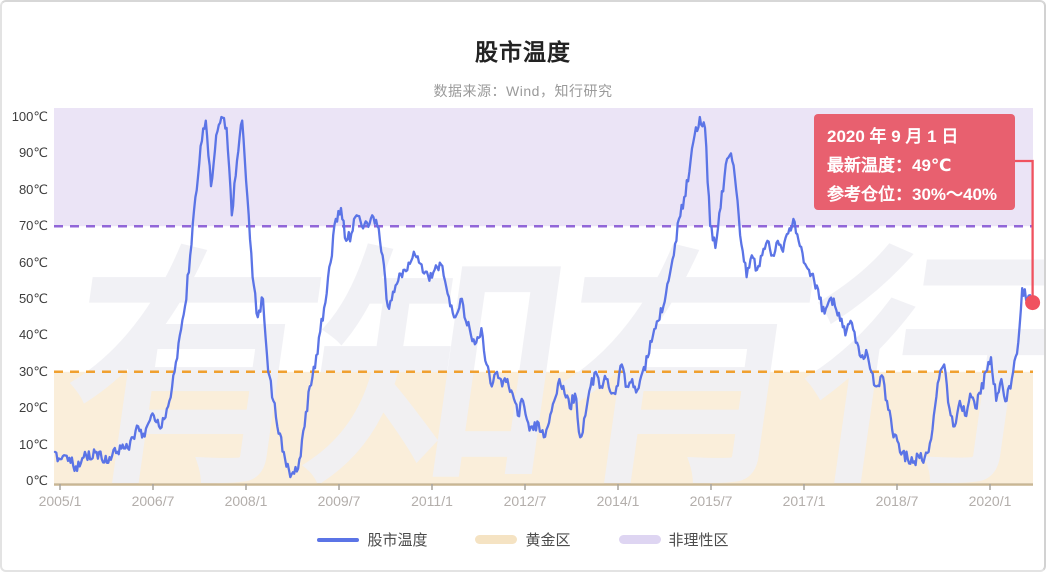 This screenshot has height=572, width=1046. Describe the element at coordinates (893, 136) in the screenshot. I see `tooltip-date: 2020 年 9 月 1 日` at that location.